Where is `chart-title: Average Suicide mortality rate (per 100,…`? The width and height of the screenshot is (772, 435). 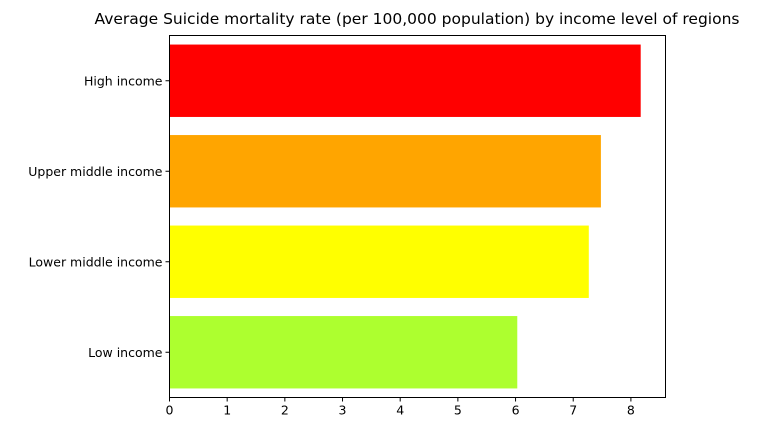
chart-title: Average Suicide mortality rate (per 100,… is located at coordinates (417, 19).